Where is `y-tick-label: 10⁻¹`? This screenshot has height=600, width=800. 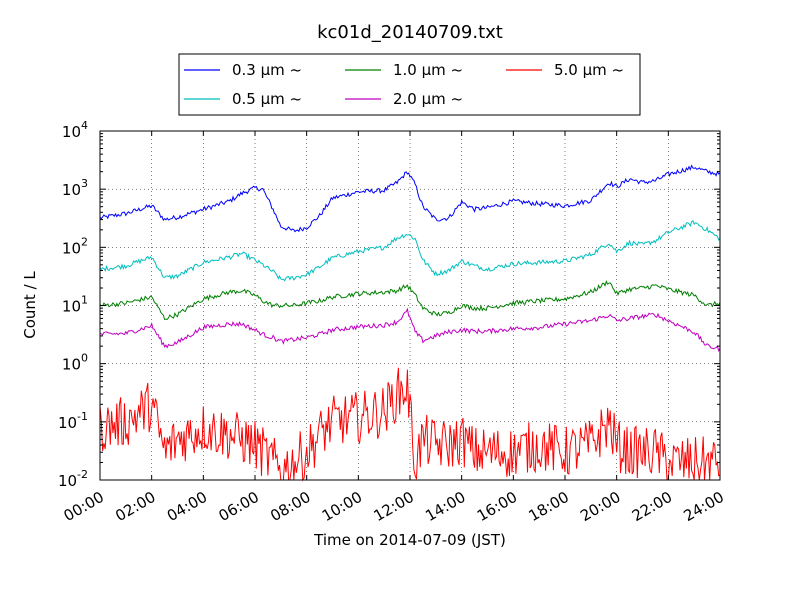
y-tick-label: 10⁻¹ is located at coordinates (73, 421).